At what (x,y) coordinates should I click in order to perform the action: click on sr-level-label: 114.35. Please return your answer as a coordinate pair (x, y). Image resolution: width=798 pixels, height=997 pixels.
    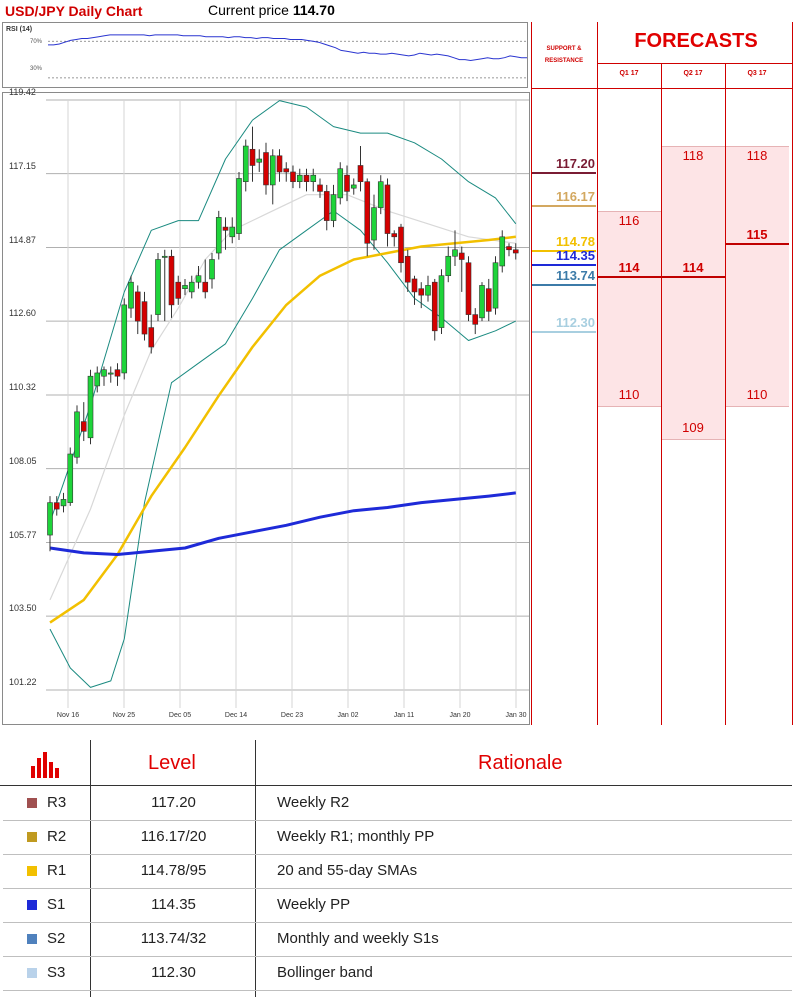
    Looking at the image, I should click on (575, 256).